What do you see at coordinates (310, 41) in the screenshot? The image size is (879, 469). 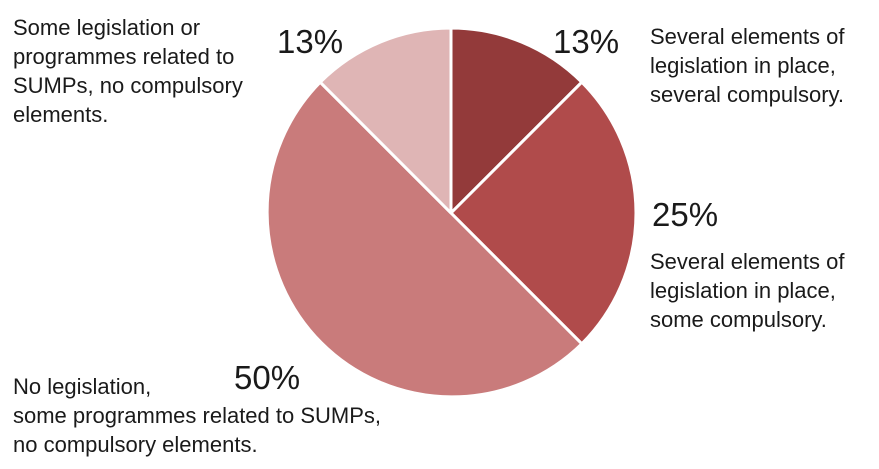 I see `slice-4-value-label: 13%` at bounding box center [310, 41].